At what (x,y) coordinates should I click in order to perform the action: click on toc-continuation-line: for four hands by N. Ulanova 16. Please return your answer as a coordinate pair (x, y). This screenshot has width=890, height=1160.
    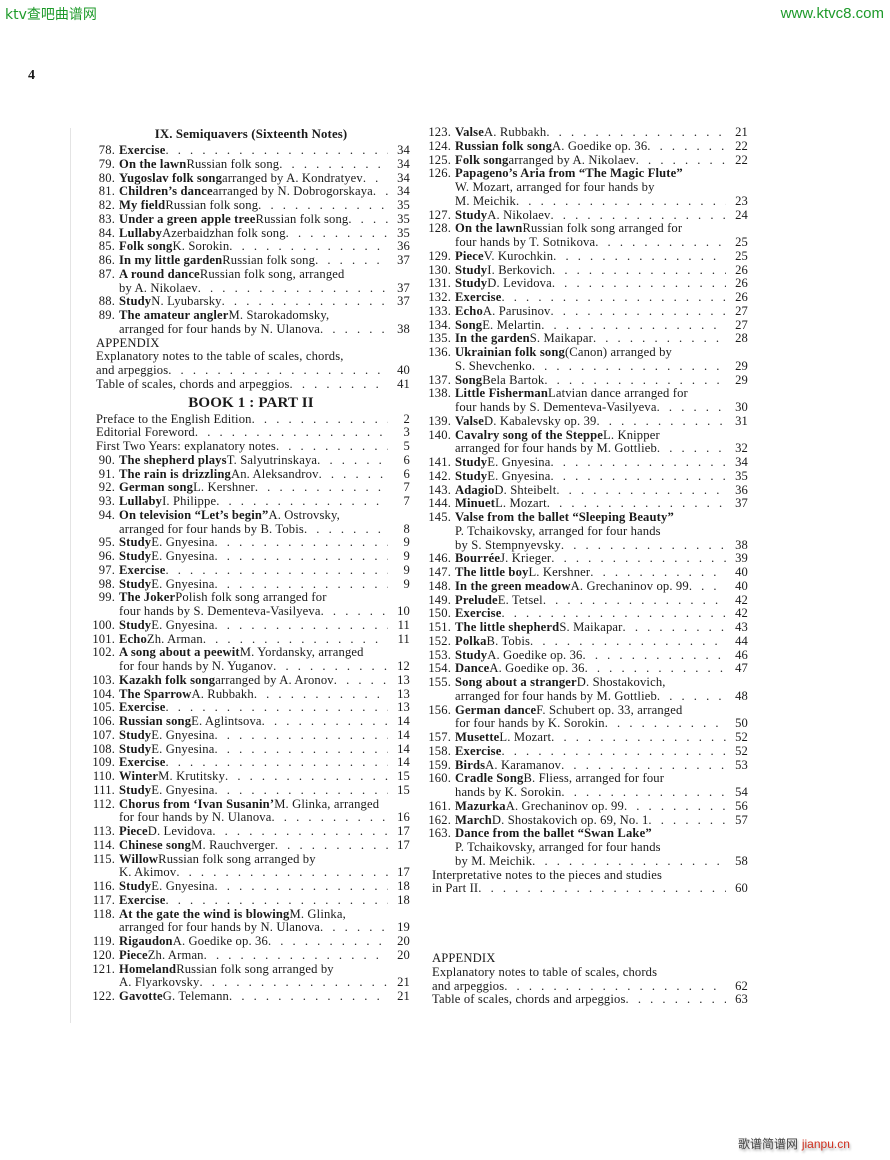
    Looking at the image, I should click on (251, 818).